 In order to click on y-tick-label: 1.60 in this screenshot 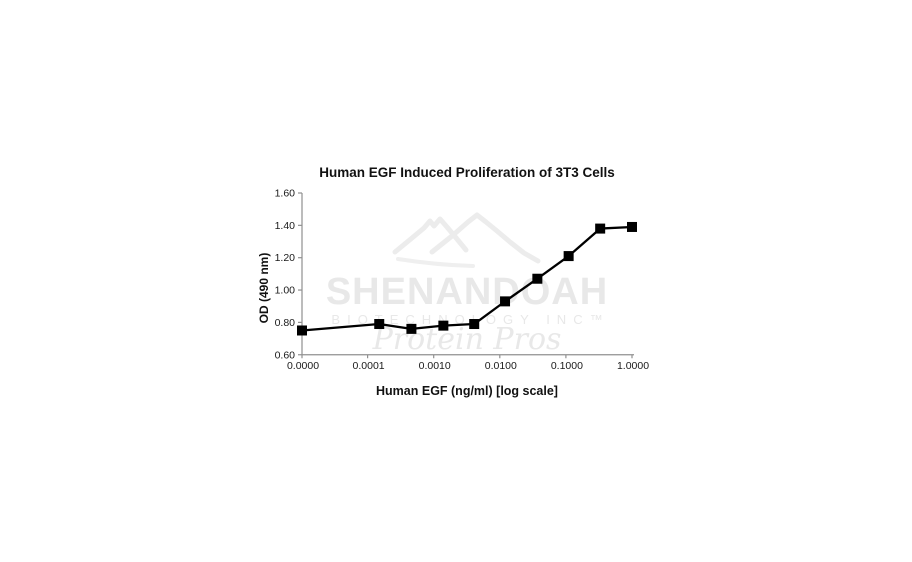, I will do `click(285, 194)`.